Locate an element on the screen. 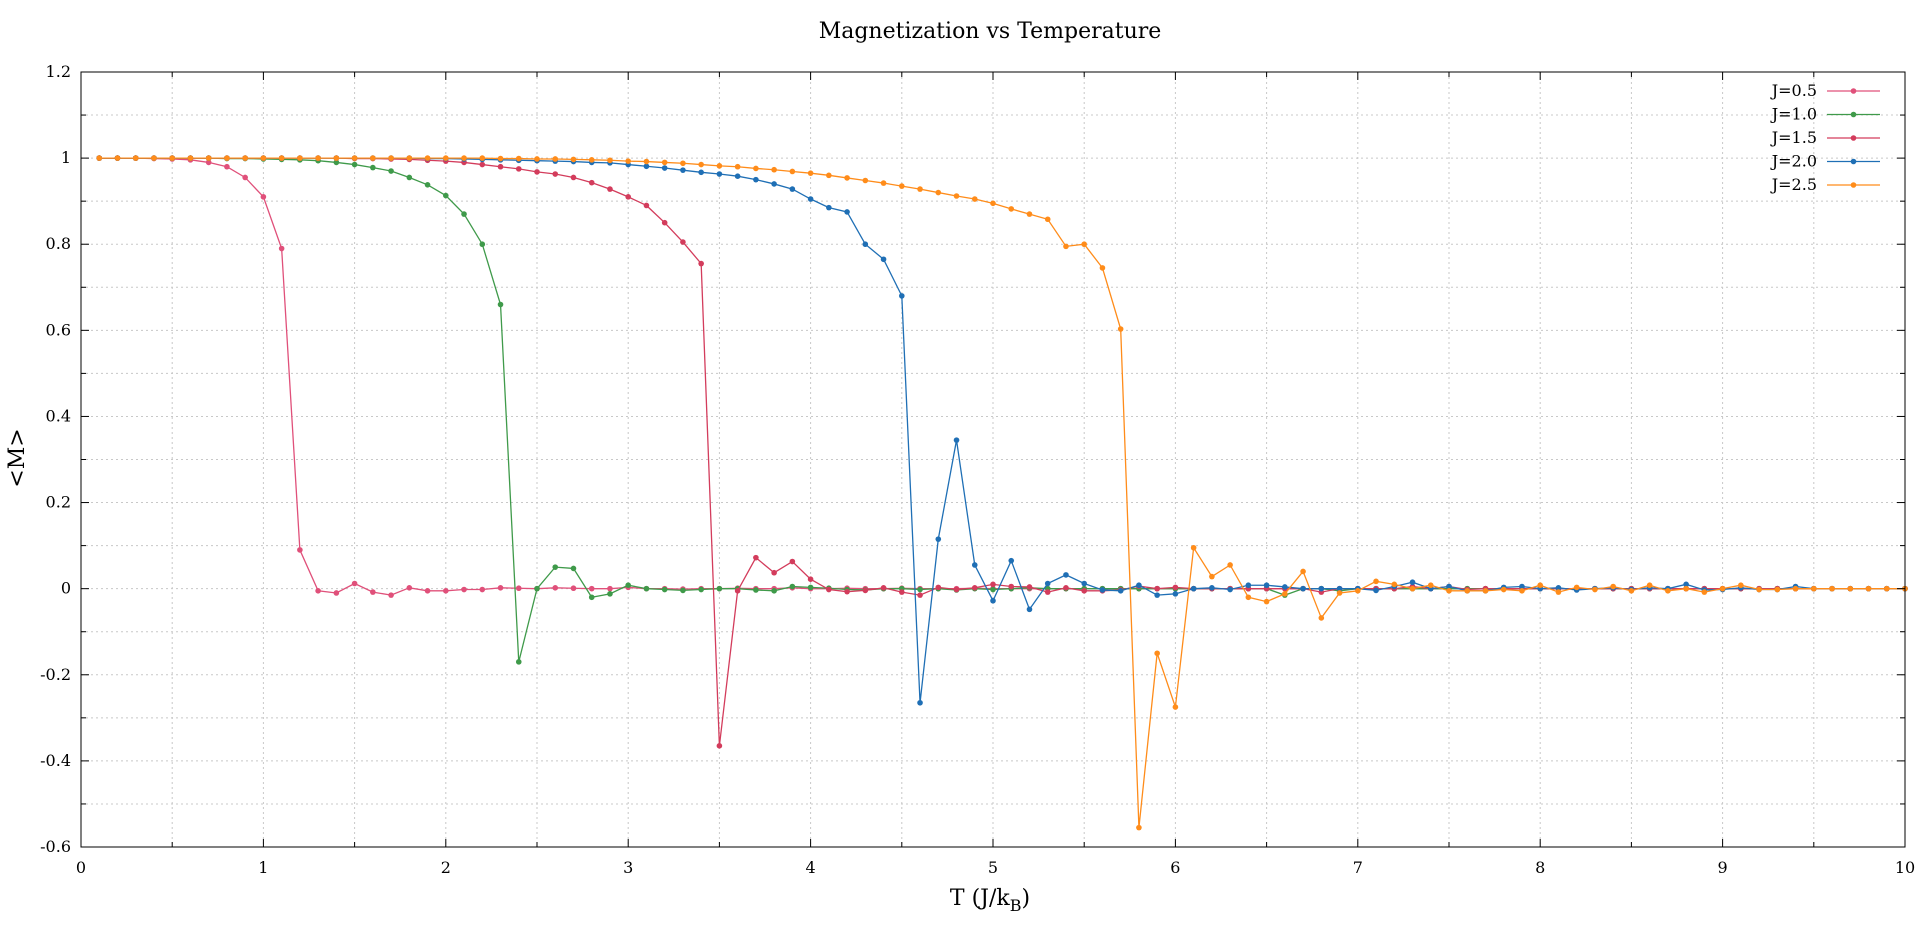 The image size is (1920, 930). x-axis-label: T (J/kB) is located at coordinates (990, 900).